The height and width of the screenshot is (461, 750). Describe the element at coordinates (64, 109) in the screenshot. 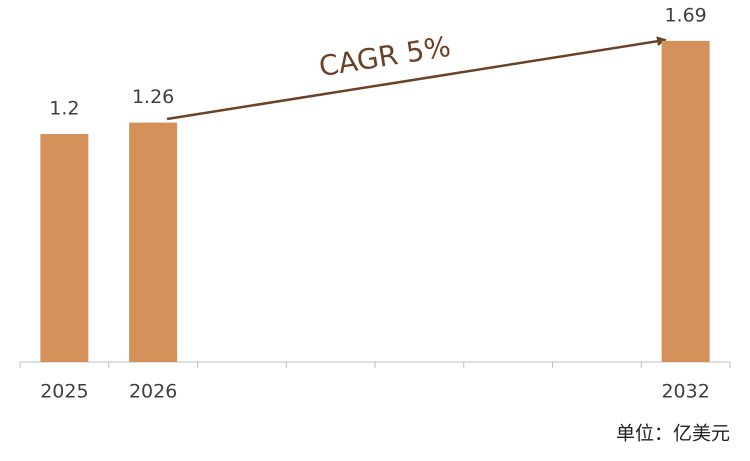

I see `value-label: 1.2` at that location.